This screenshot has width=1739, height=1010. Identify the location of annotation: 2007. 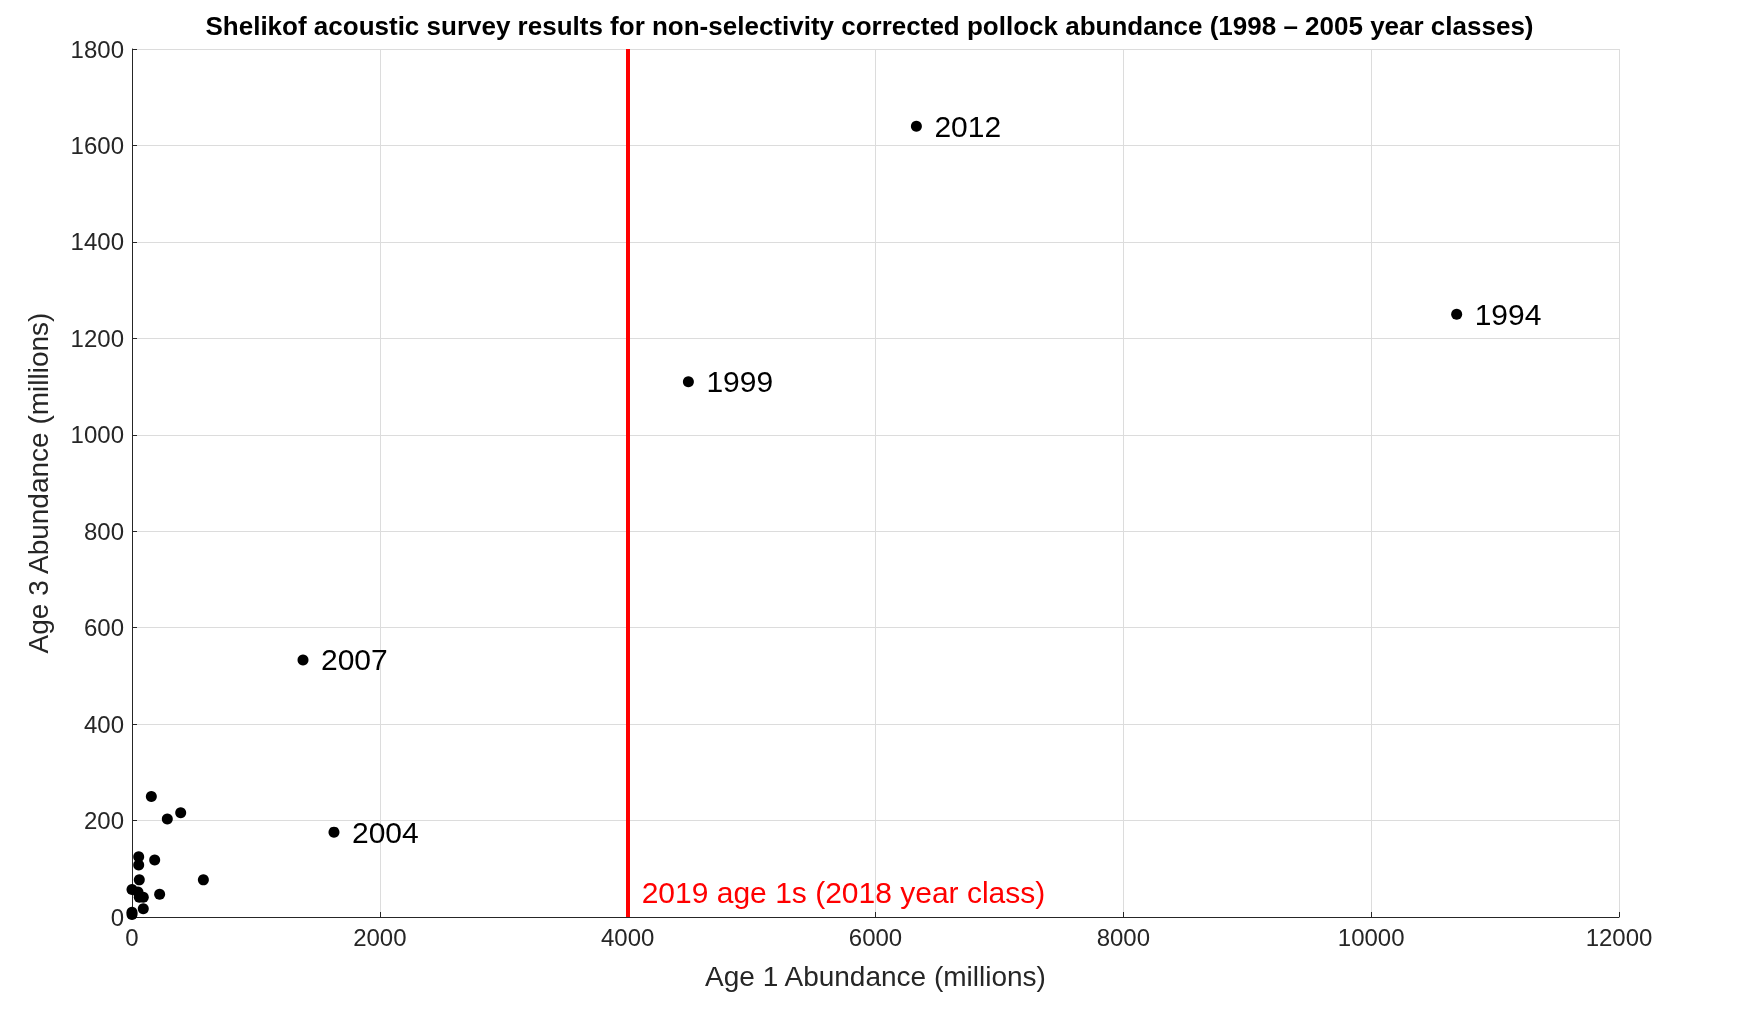
(354, 660).